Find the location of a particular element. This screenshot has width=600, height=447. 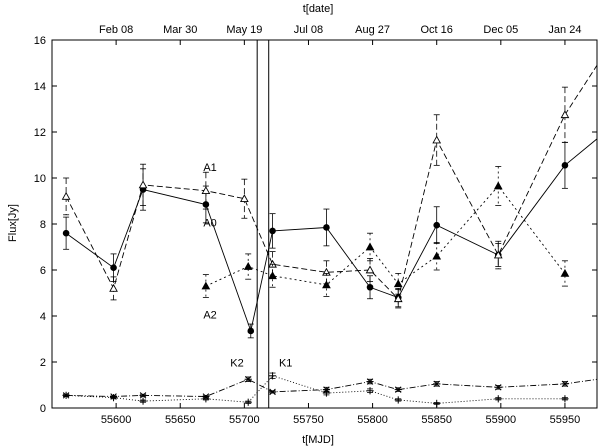

y-axis-title: Flux[Jy] is located at coordinates (13, 223).